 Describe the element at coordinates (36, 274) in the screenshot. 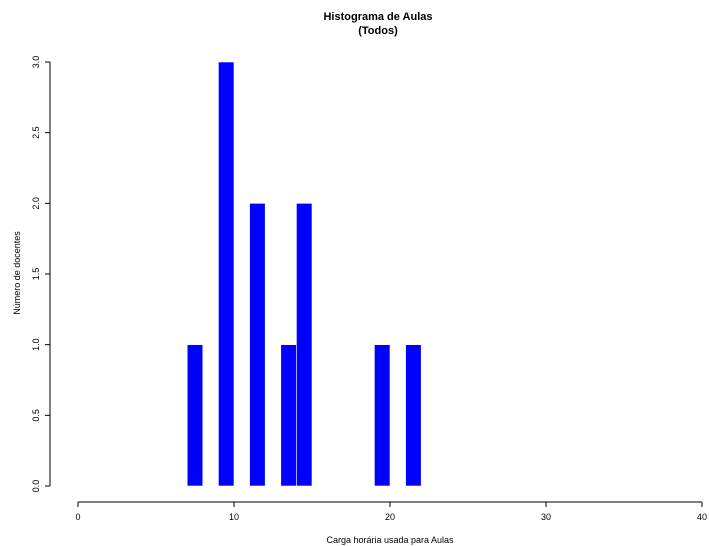

I see `y-tick-label: 1.5` at that location.